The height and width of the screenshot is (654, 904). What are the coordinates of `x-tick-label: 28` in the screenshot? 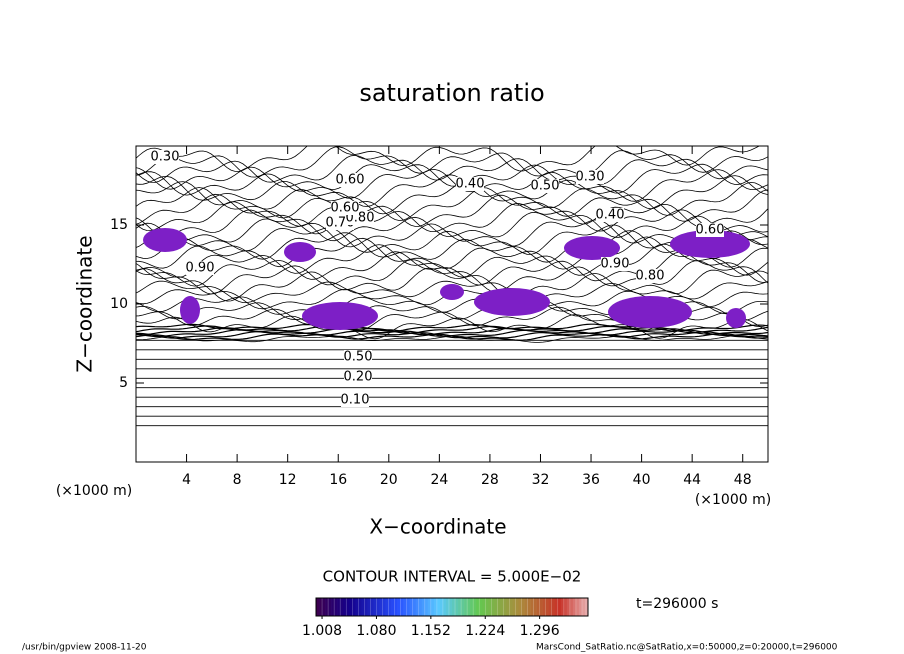 It's located at (490, 480).